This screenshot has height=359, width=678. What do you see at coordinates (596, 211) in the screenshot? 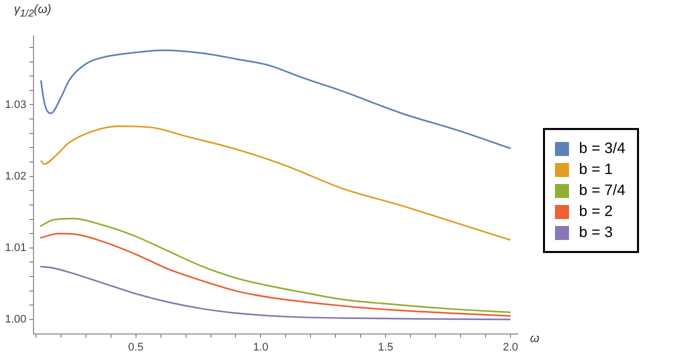
I see `legend-label: b = 2` at bounding box center [596, 211].